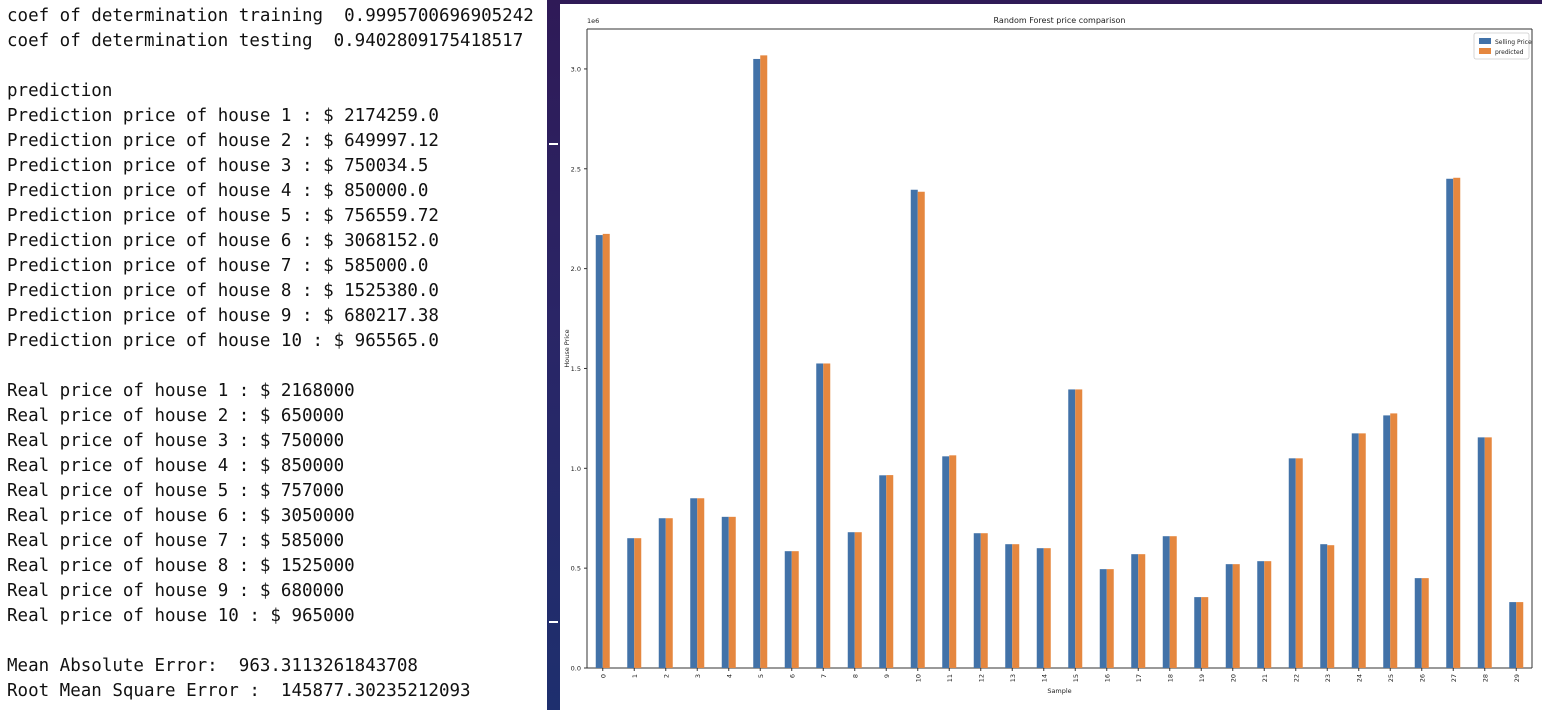 This screenshot has width=1542, height=710. Describe the element at coordinates (576, 469) in the screenshot. I see `y-tick-label: 1.0` at that location.